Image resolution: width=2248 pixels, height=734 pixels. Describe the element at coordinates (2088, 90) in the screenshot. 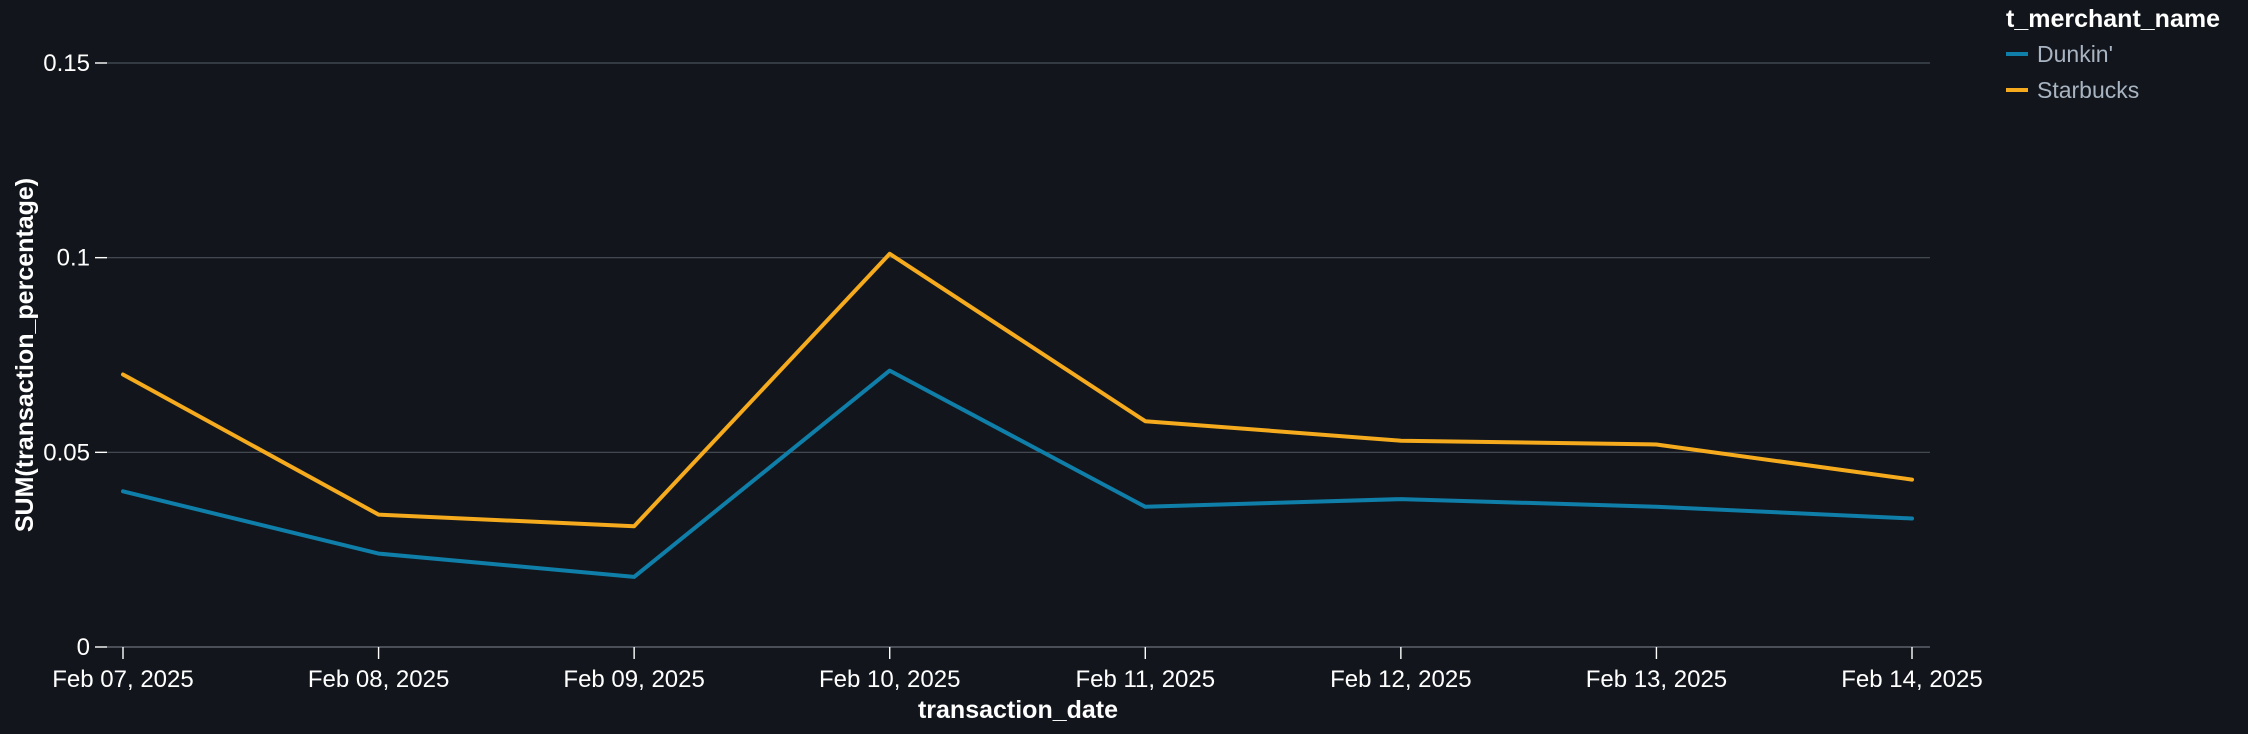

I see `legend-label: Starbucks` at that location.